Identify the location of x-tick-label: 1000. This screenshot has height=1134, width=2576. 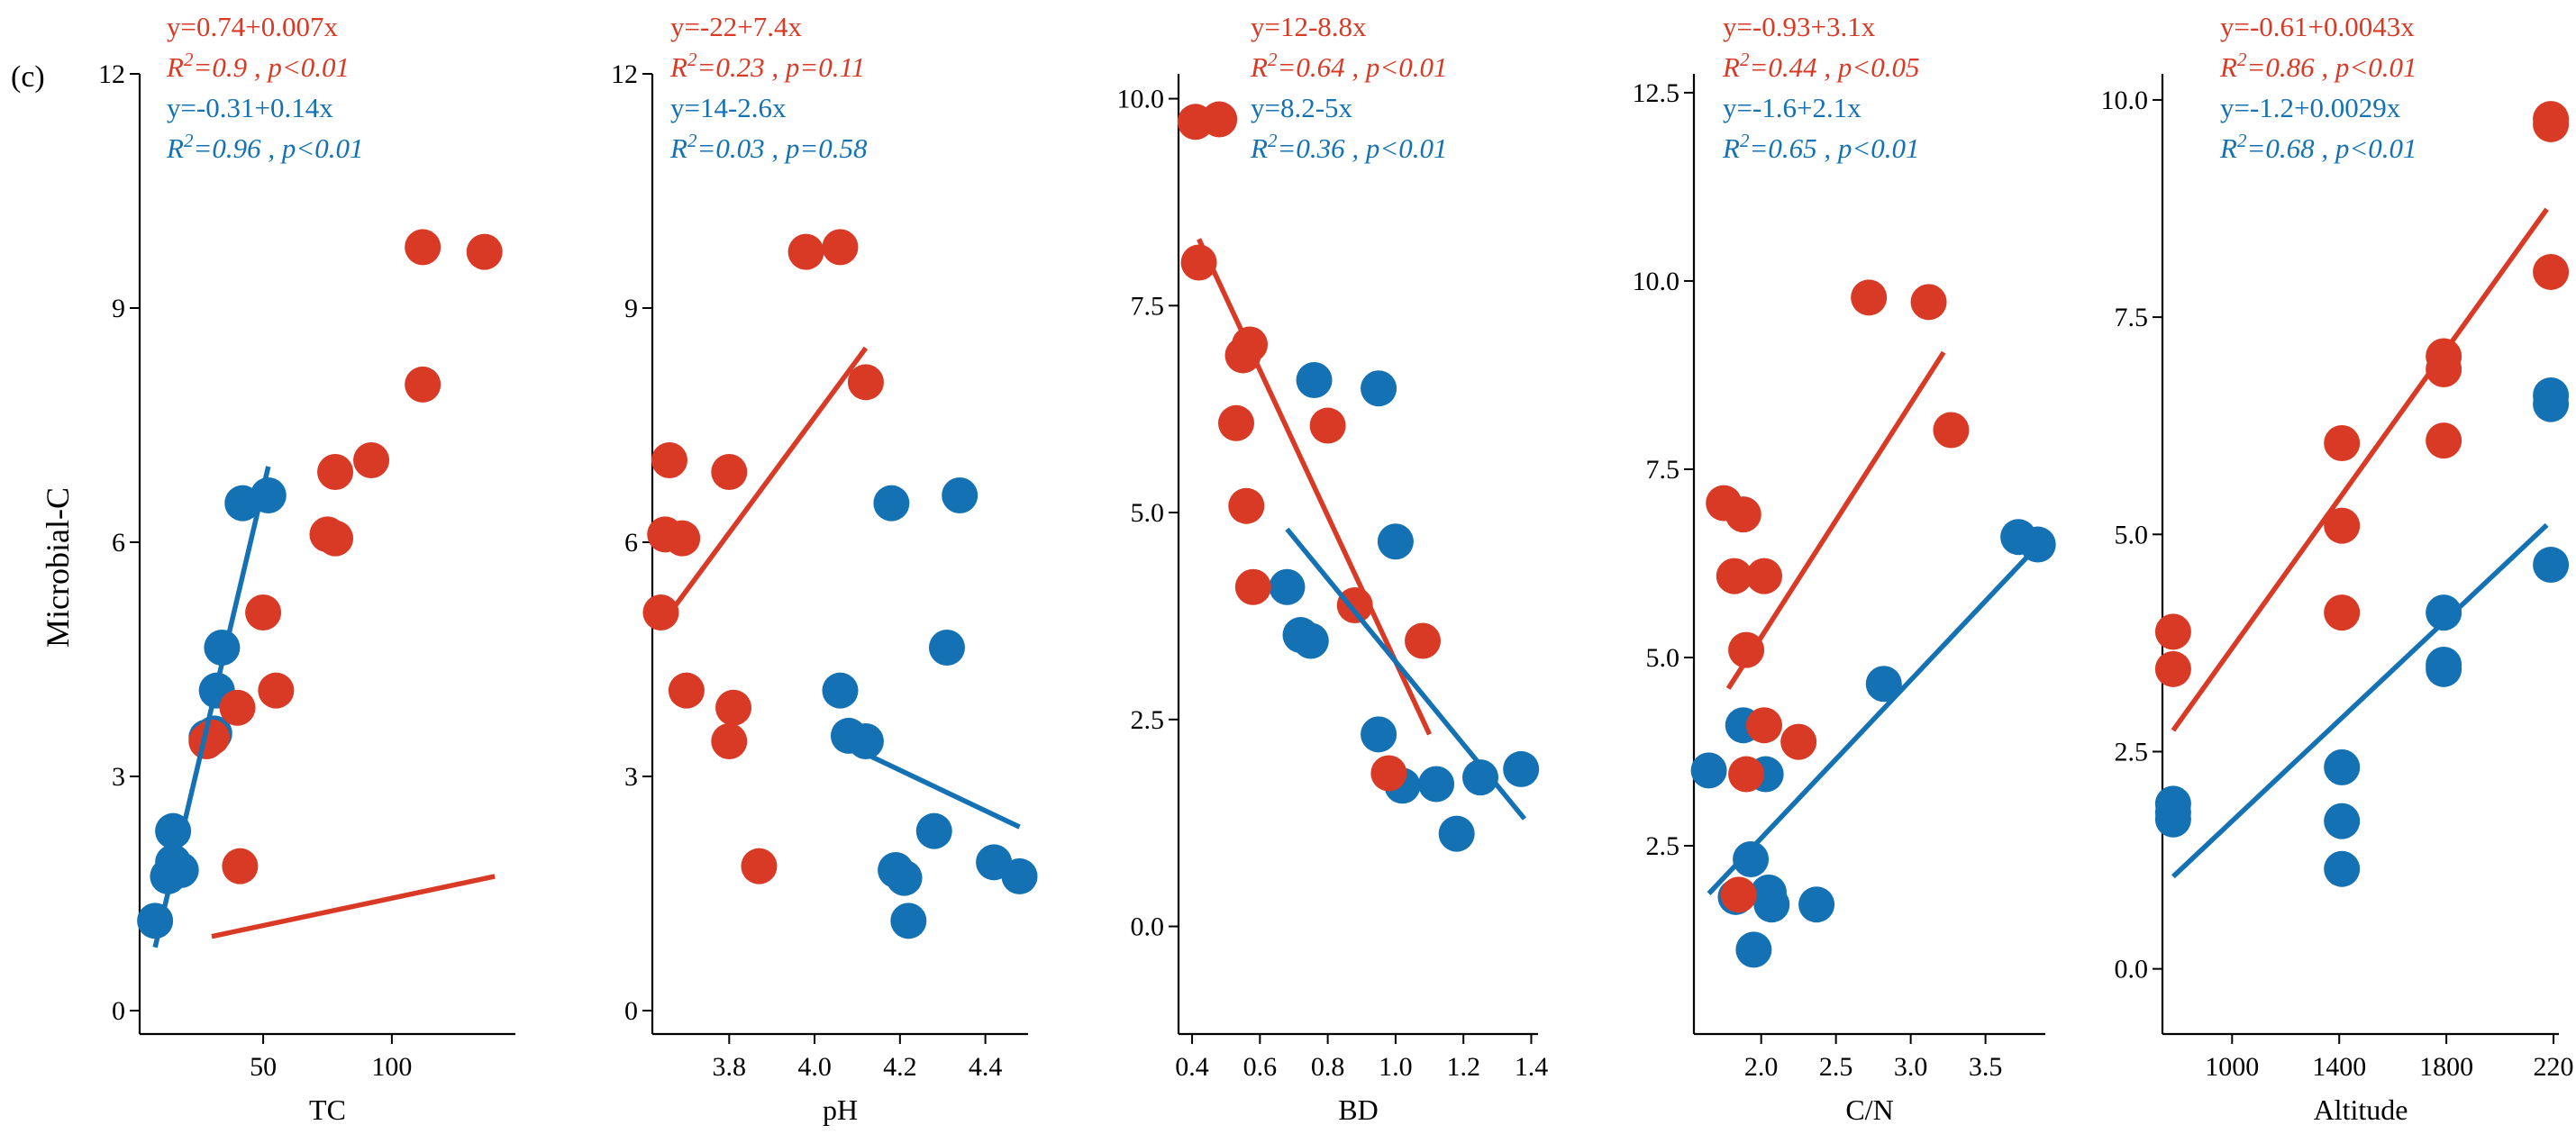
(2232, 1067).